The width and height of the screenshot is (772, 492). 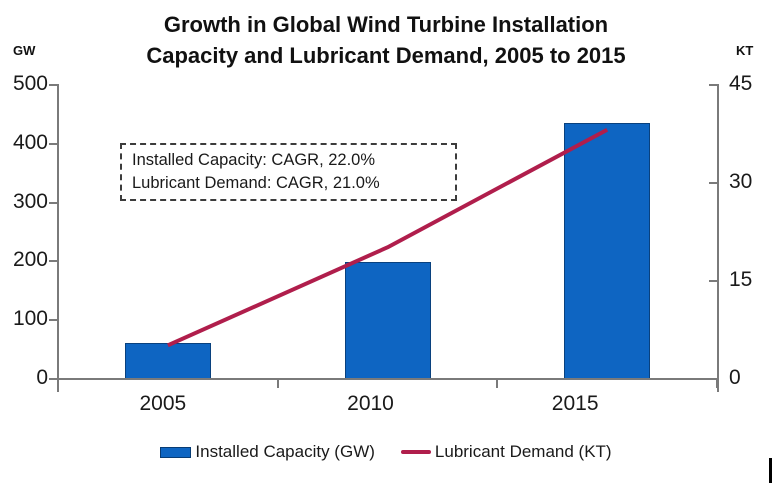 What do you see at coordinates (176, 452) in the screenshot?
I see `bar-swatch-icon` at bounding box center [176, 452].